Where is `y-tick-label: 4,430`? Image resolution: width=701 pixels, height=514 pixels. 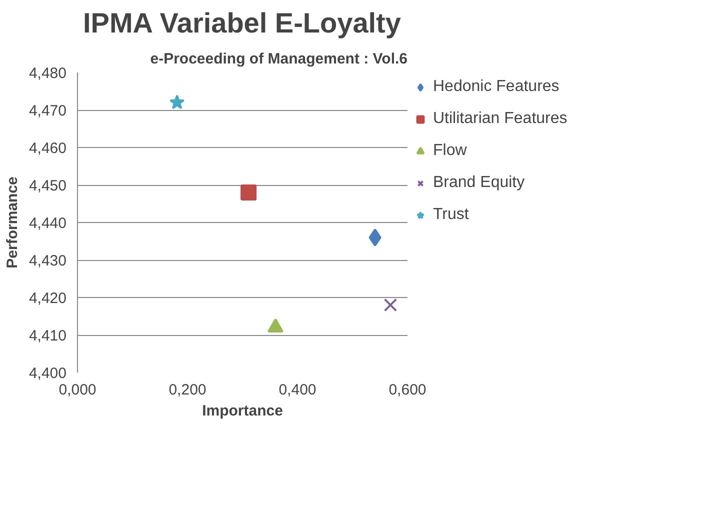
y-tick-label: 4,430 is located at coordinates (47, 261).